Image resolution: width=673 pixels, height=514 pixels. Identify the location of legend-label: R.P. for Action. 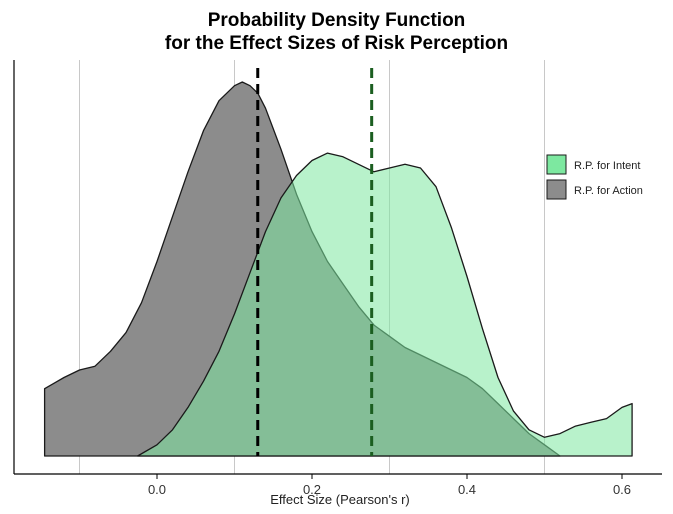
(608, 191).